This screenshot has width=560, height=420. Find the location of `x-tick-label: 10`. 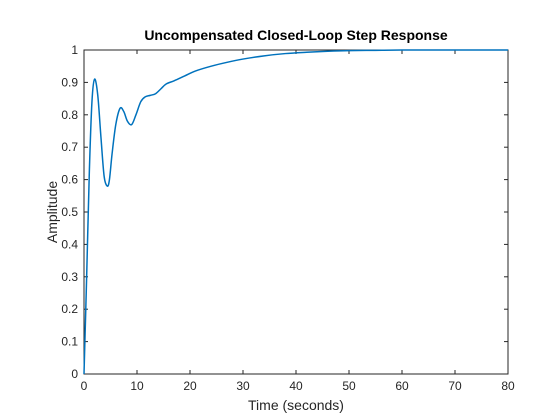

x-tick-label: 10 is located at coordinates (137, 386).